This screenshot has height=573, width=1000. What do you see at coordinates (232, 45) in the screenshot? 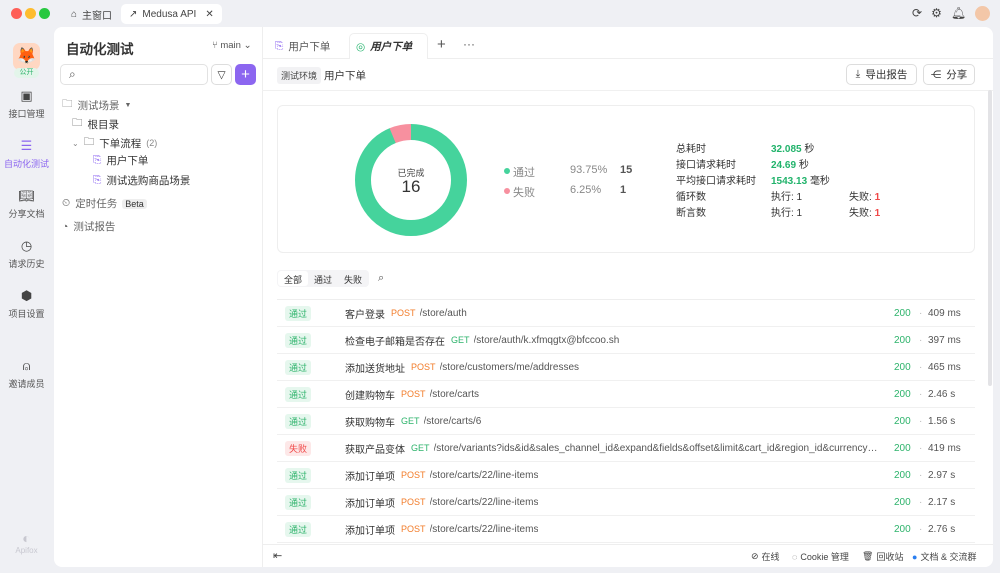
I see `branch-selector: ⑂ main ⌄` at bounding box center [232, 45].